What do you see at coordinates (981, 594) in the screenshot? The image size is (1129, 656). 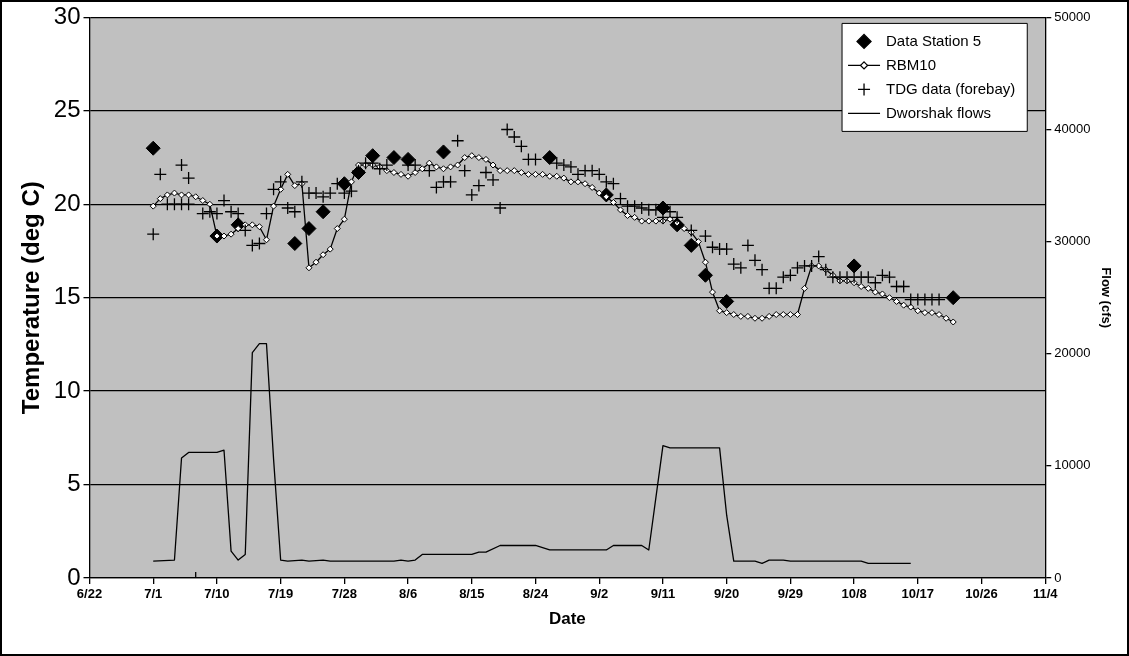 I see `x-tick-label: 10/26` at bounding box center [981, 594].